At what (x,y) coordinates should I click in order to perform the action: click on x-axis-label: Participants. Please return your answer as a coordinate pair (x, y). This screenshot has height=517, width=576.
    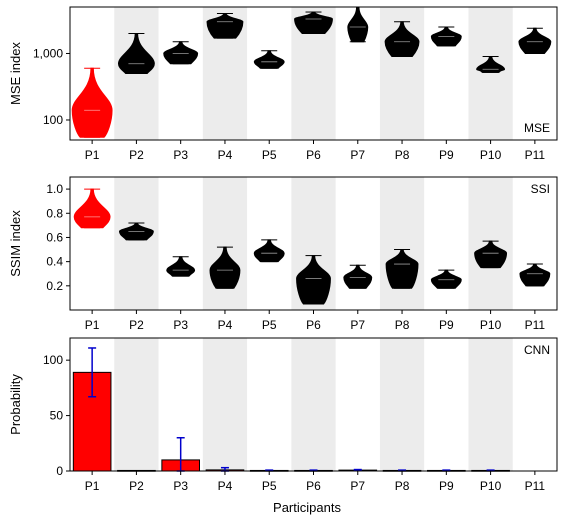
    Looking at the image, I should click on (307, 507).